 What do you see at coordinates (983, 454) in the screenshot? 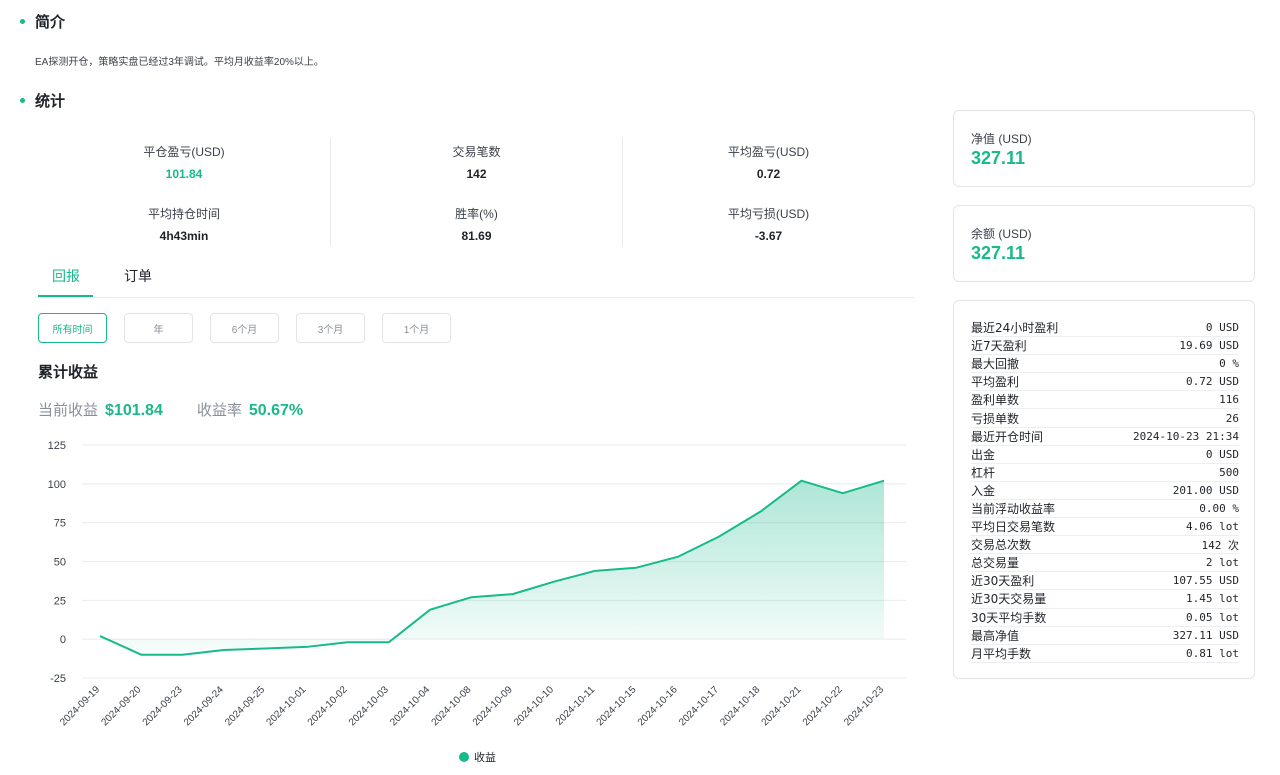
I see `detail-label: 出金` at bounding box center [983, 454].